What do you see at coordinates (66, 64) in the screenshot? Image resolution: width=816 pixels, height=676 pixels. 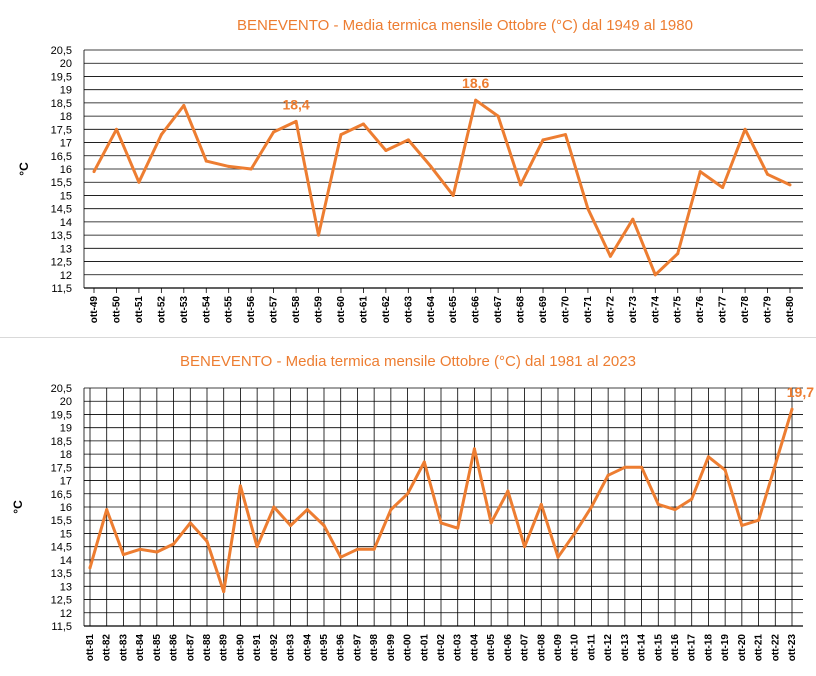 I see `y-tick-label: 20` at bounding box center [66, 64].